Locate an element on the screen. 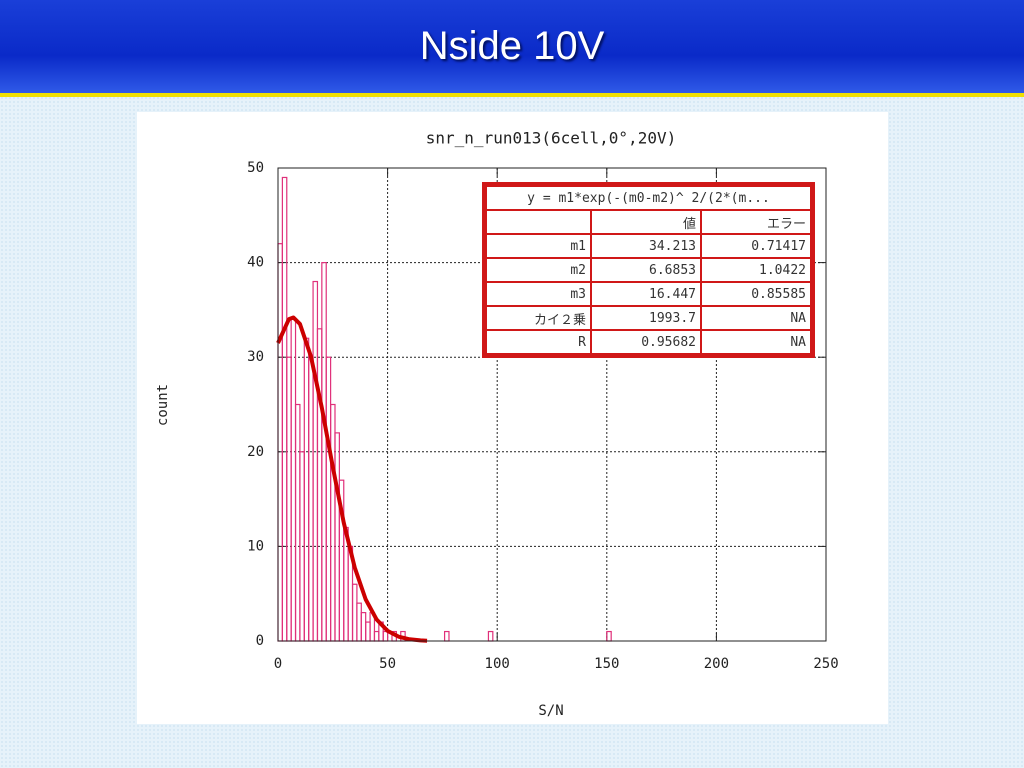 Image resolution: width=1024 pixels, height=768 pixels. x-tick-label: 150 is located at coordinates (606, 664).